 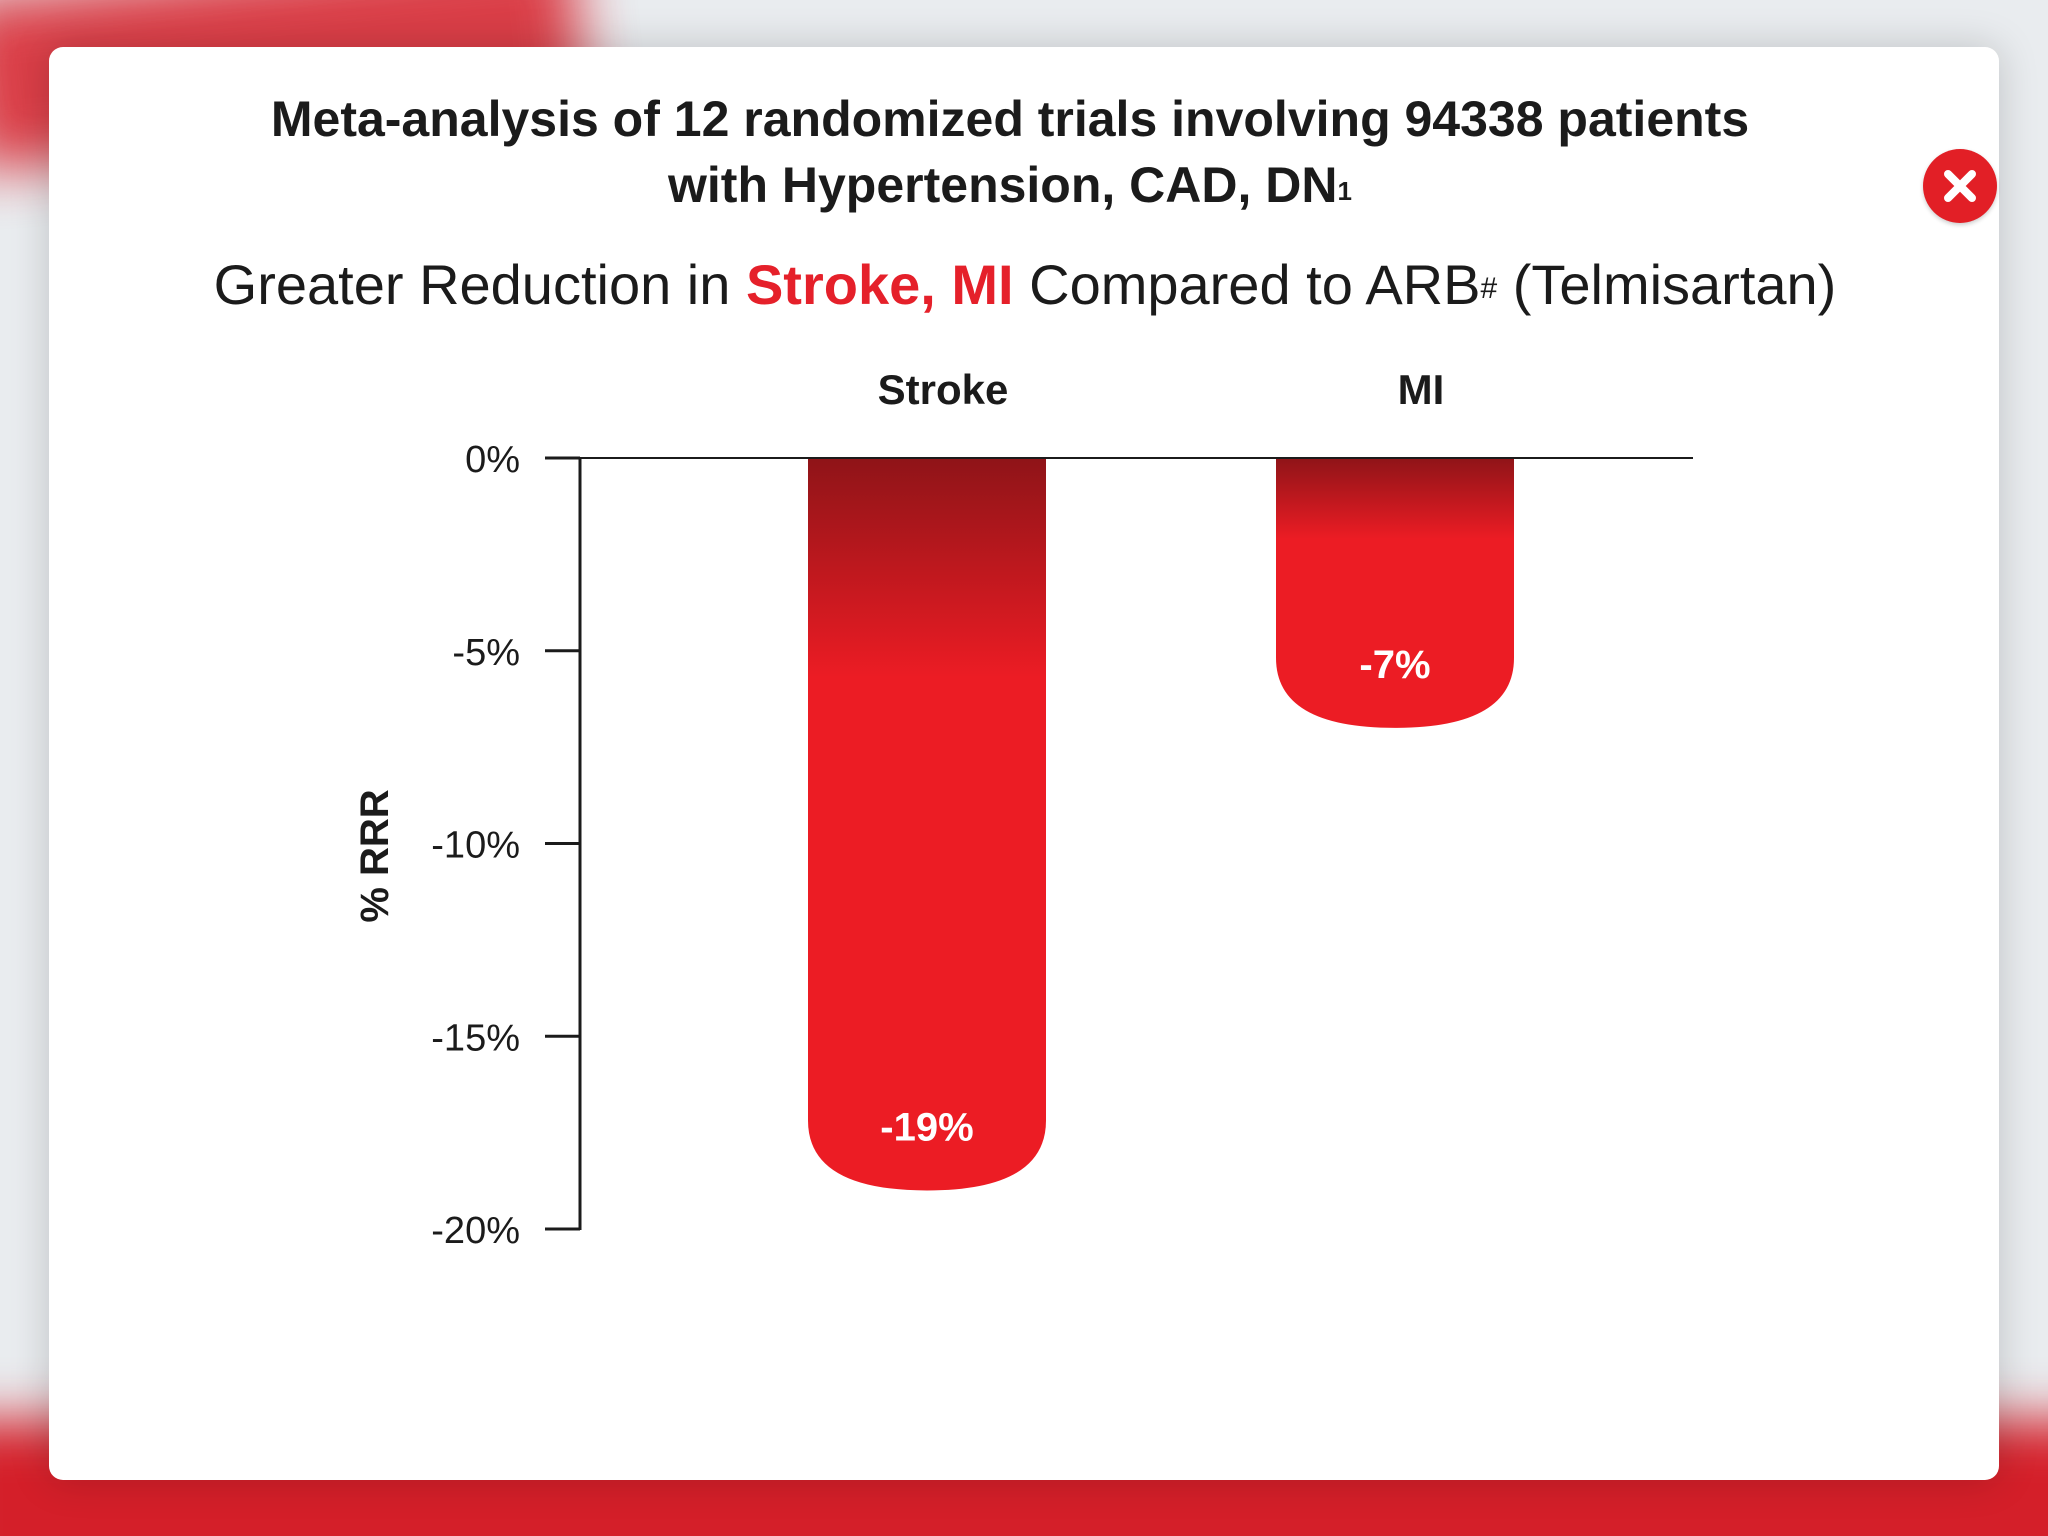 What do you see at coordinates (1003, 185) in the screenshot?
I see `heading-line-2-text: with Hypertension, CAD, DN` at bounding box center [1003, 185].